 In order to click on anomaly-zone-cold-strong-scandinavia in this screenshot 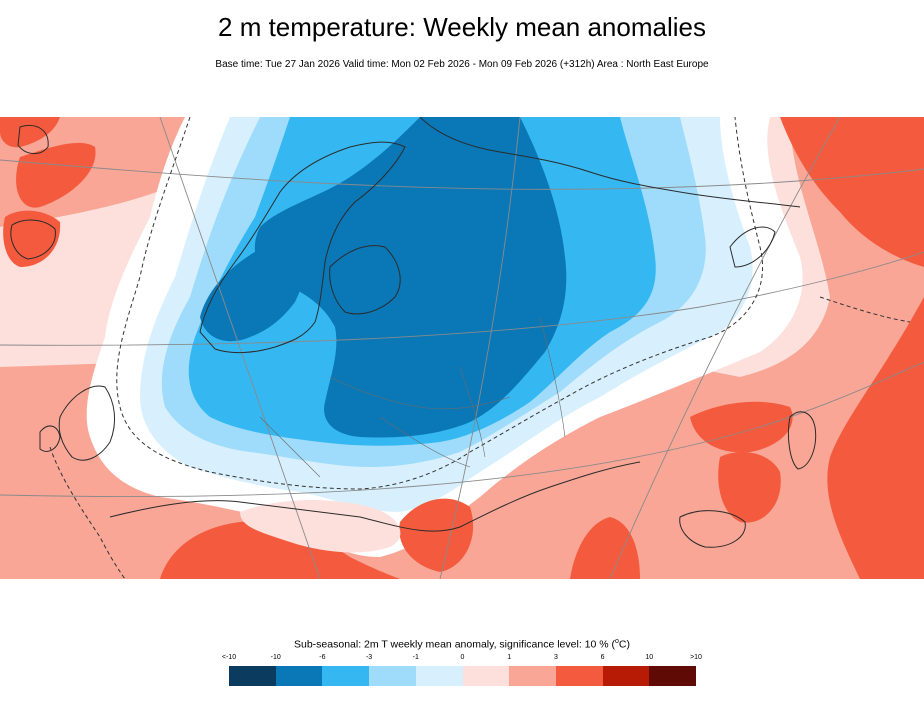, I will do `click(253, 291)`.